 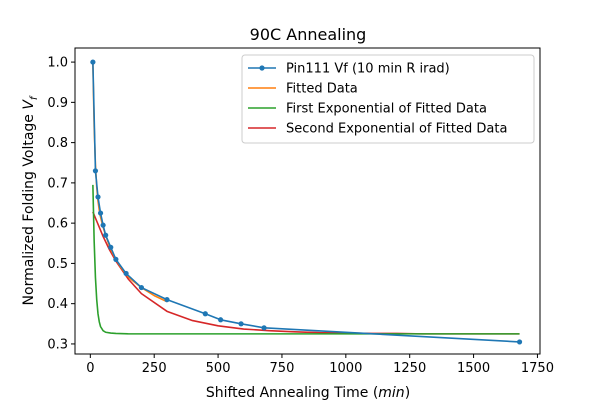 What do you see at coordinates (57, 344) in the screenshot?
I see `y-tick-label: 0.3` at bounding box center [57, 344].